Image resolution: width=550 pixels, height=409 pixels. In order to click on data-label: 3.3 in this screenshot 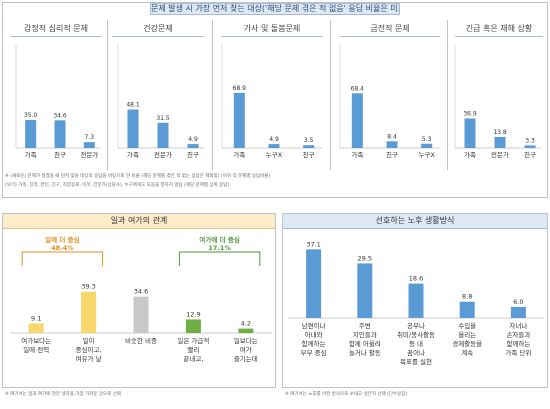, I will do `click(530, 140)`.